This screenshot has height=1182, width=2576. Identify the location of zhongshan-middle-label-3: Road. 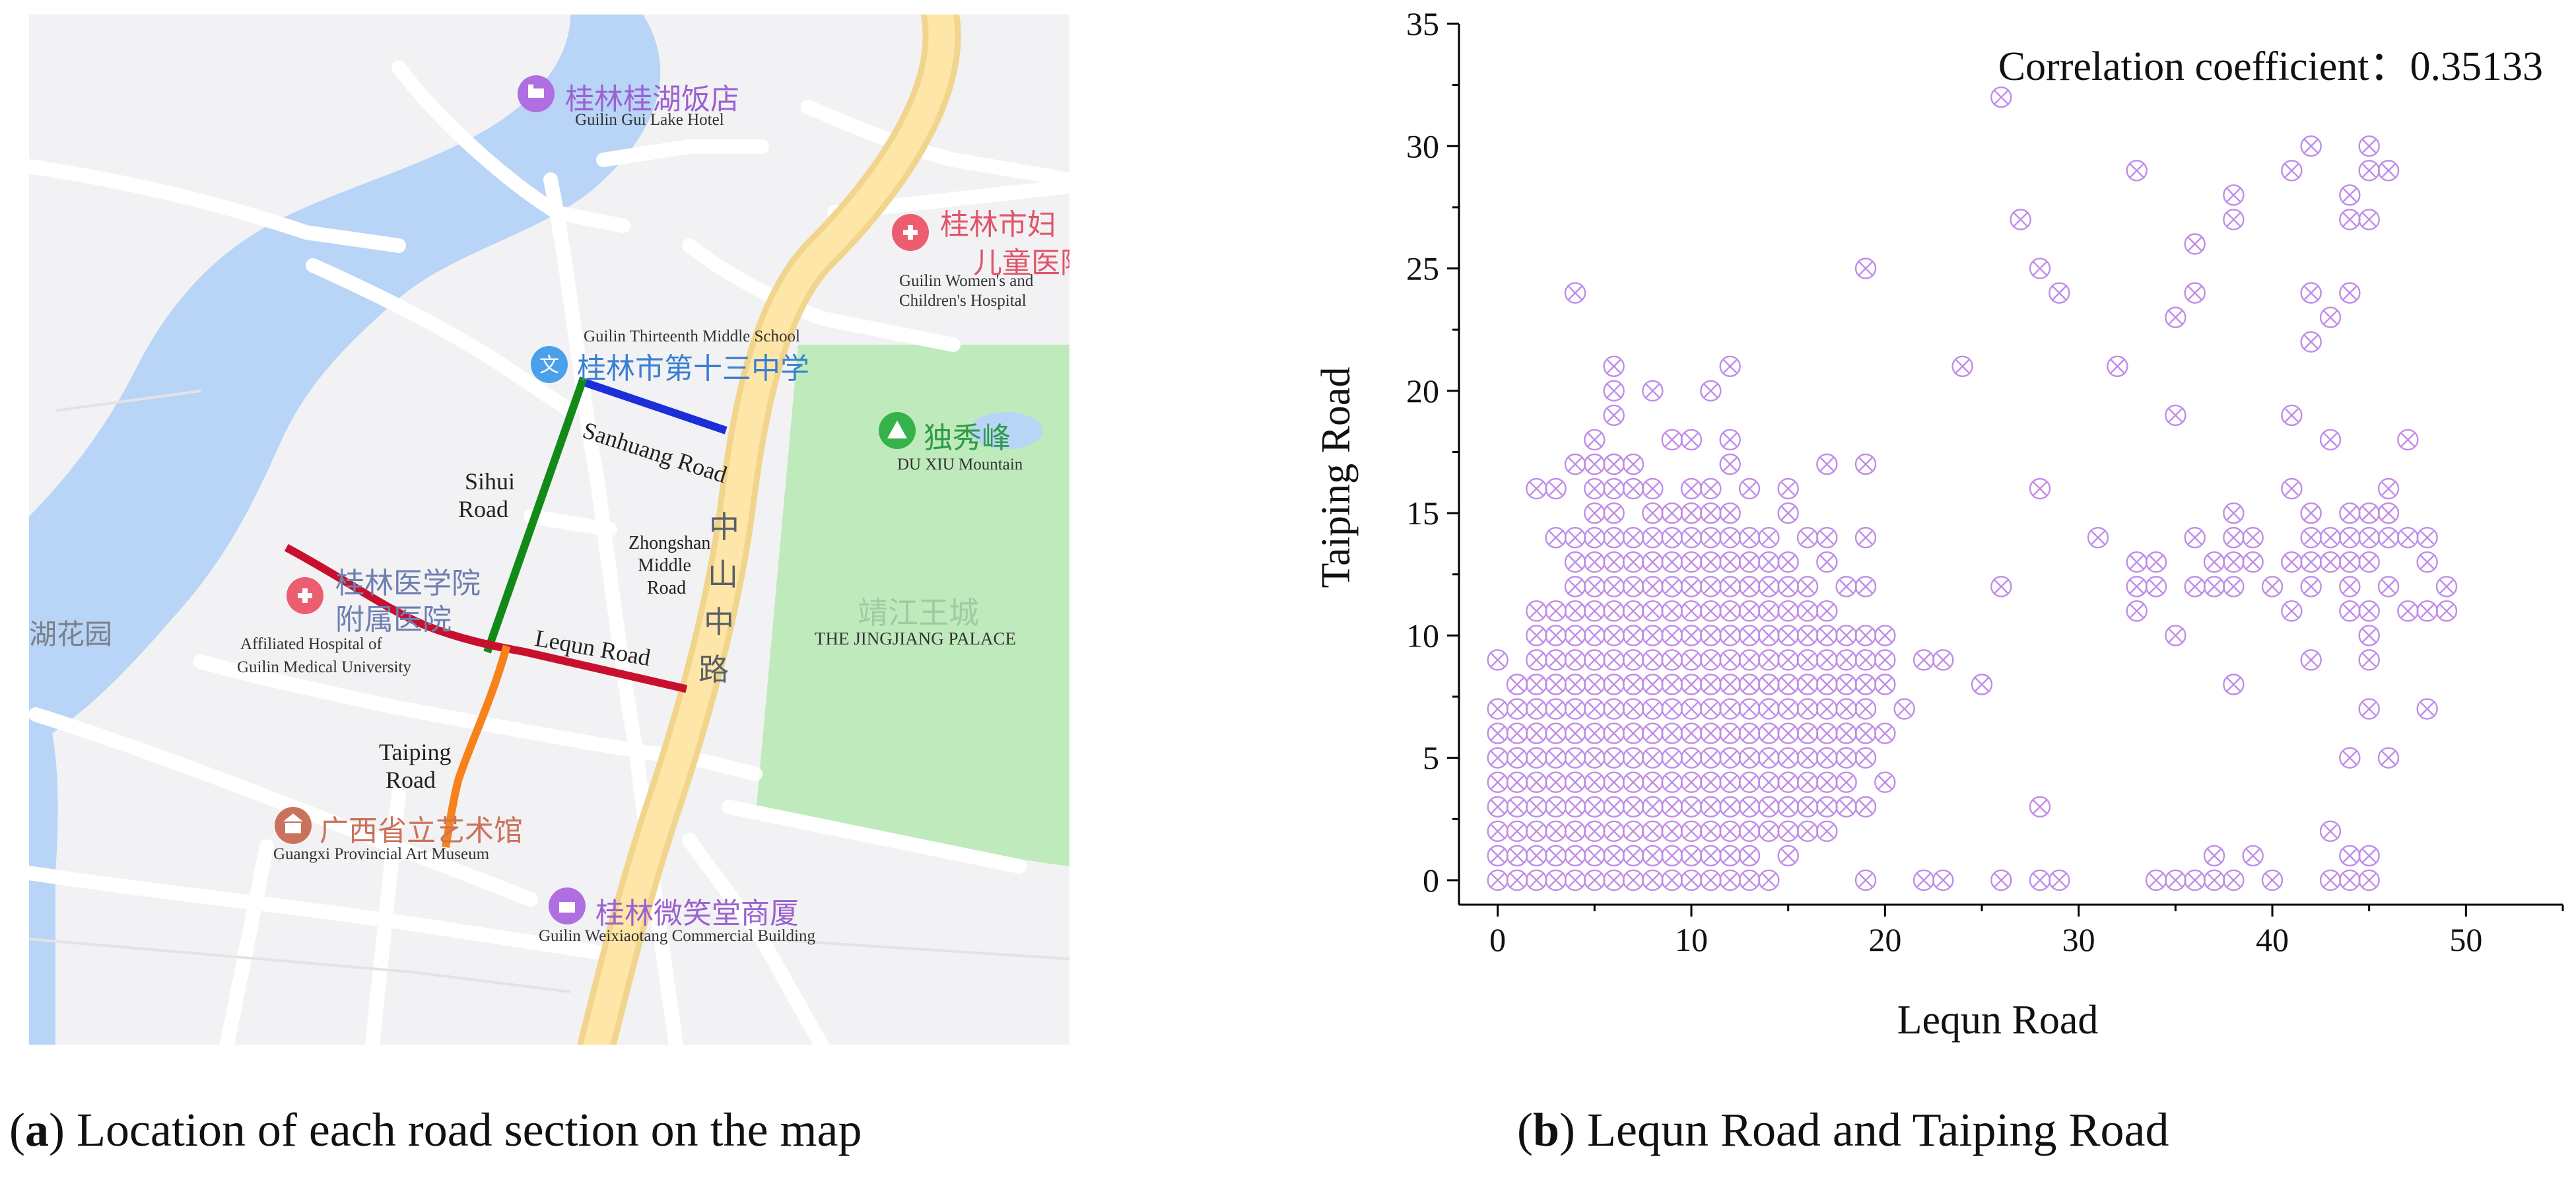
(667, 588).